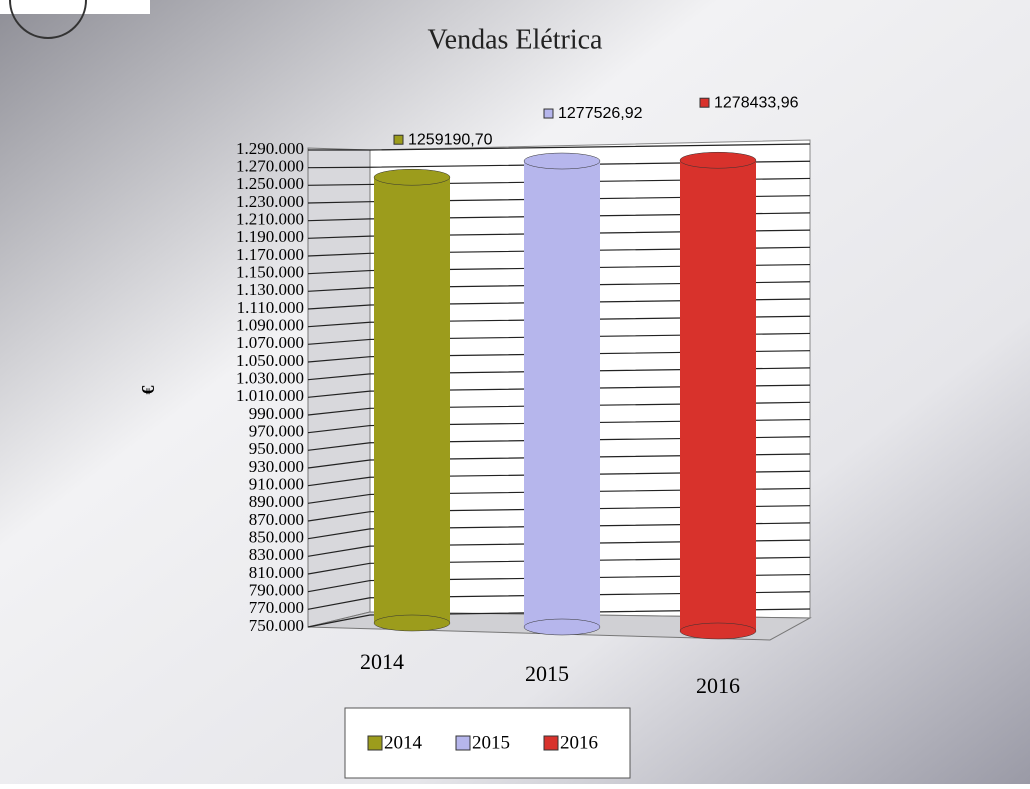 This screenshot has height=789, width=1030. Describe the element at coordinates (270, 360) in the screenshot. I see `y-tick-label: 1.050.000` at that location.